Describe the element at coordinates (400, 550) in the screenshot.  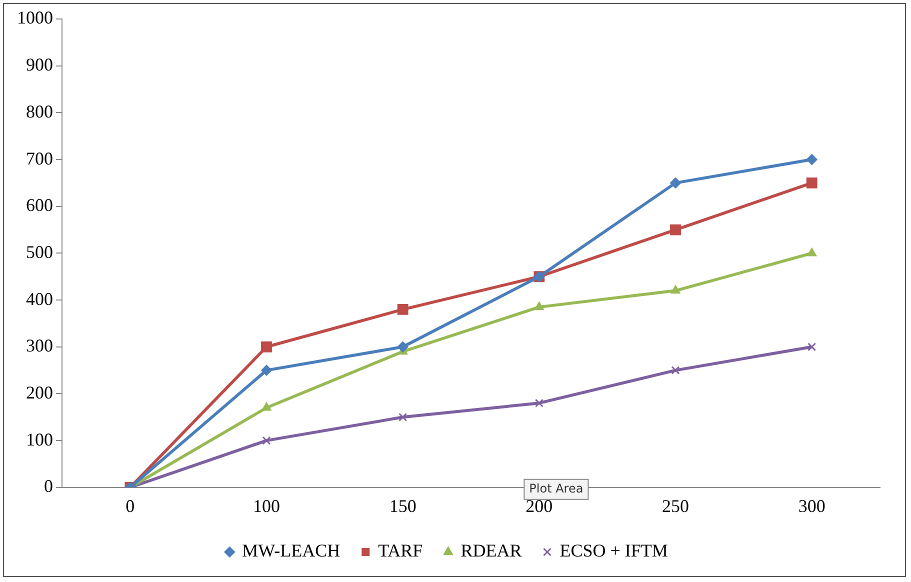
I see `legend-label: TARF` at that location.